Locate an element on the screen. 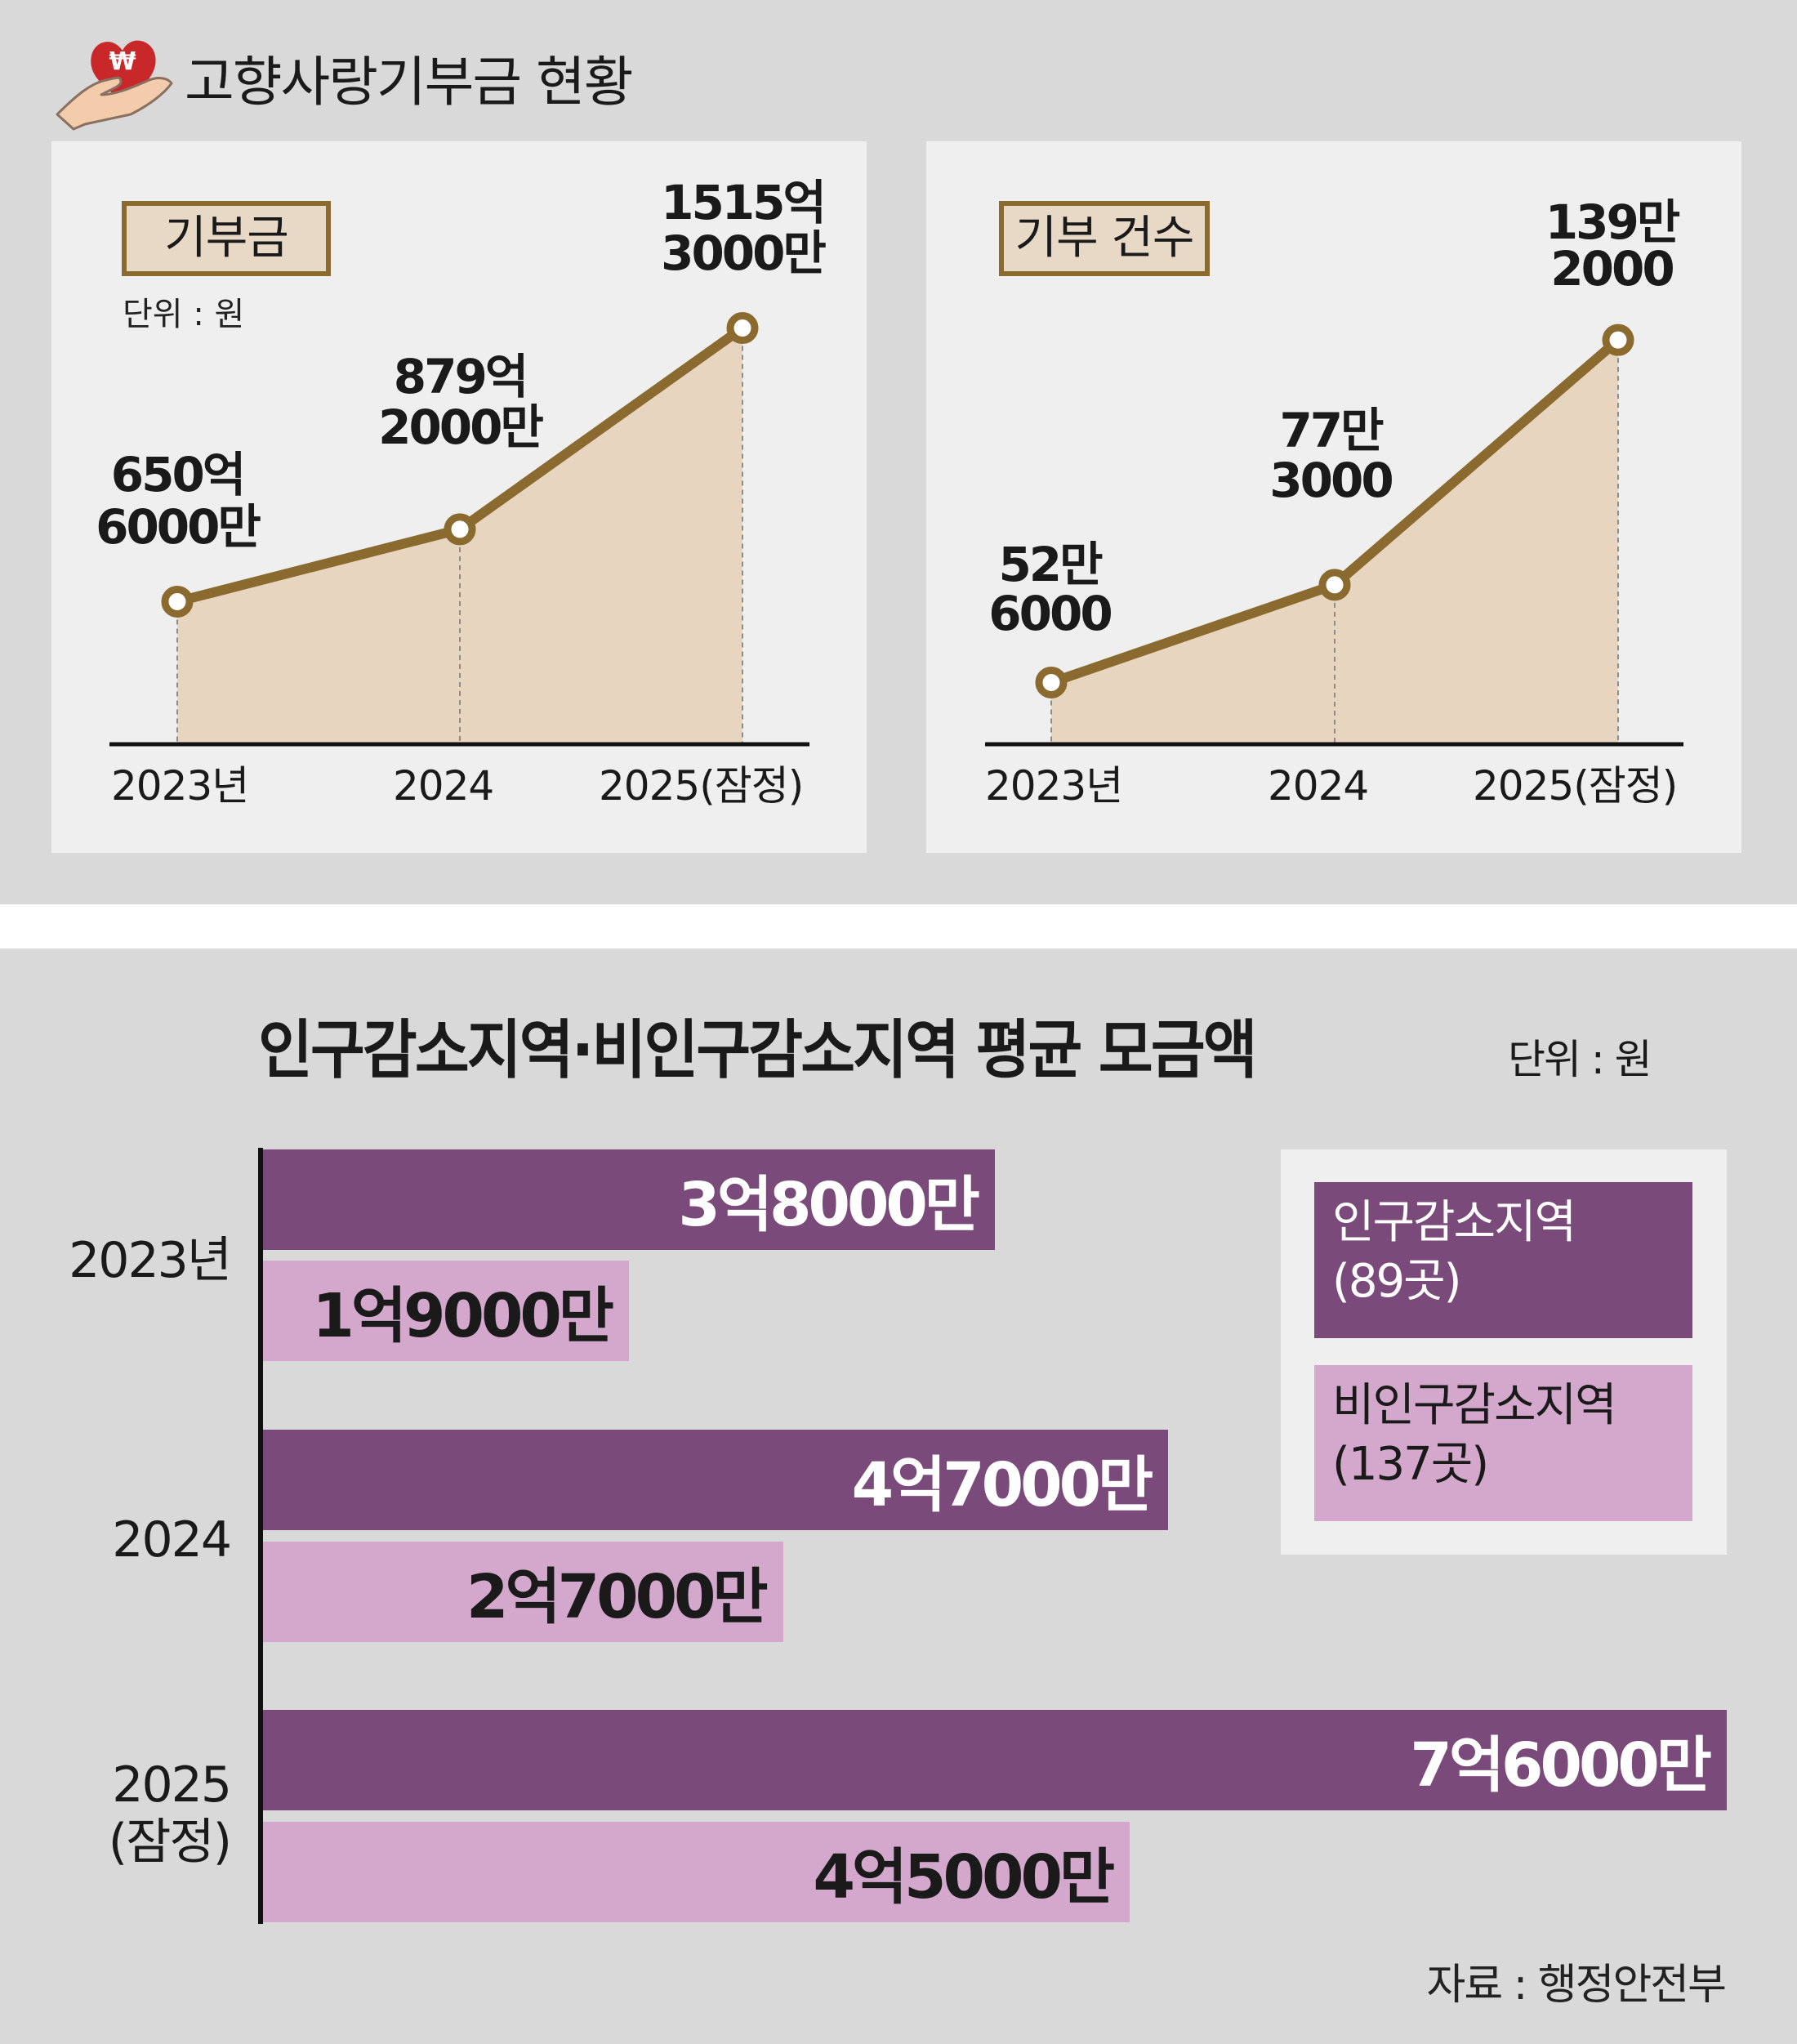 This screenshot has width=1797, height=2044. bar-label: 1억9000만 is located at coordinates (463, 1316).